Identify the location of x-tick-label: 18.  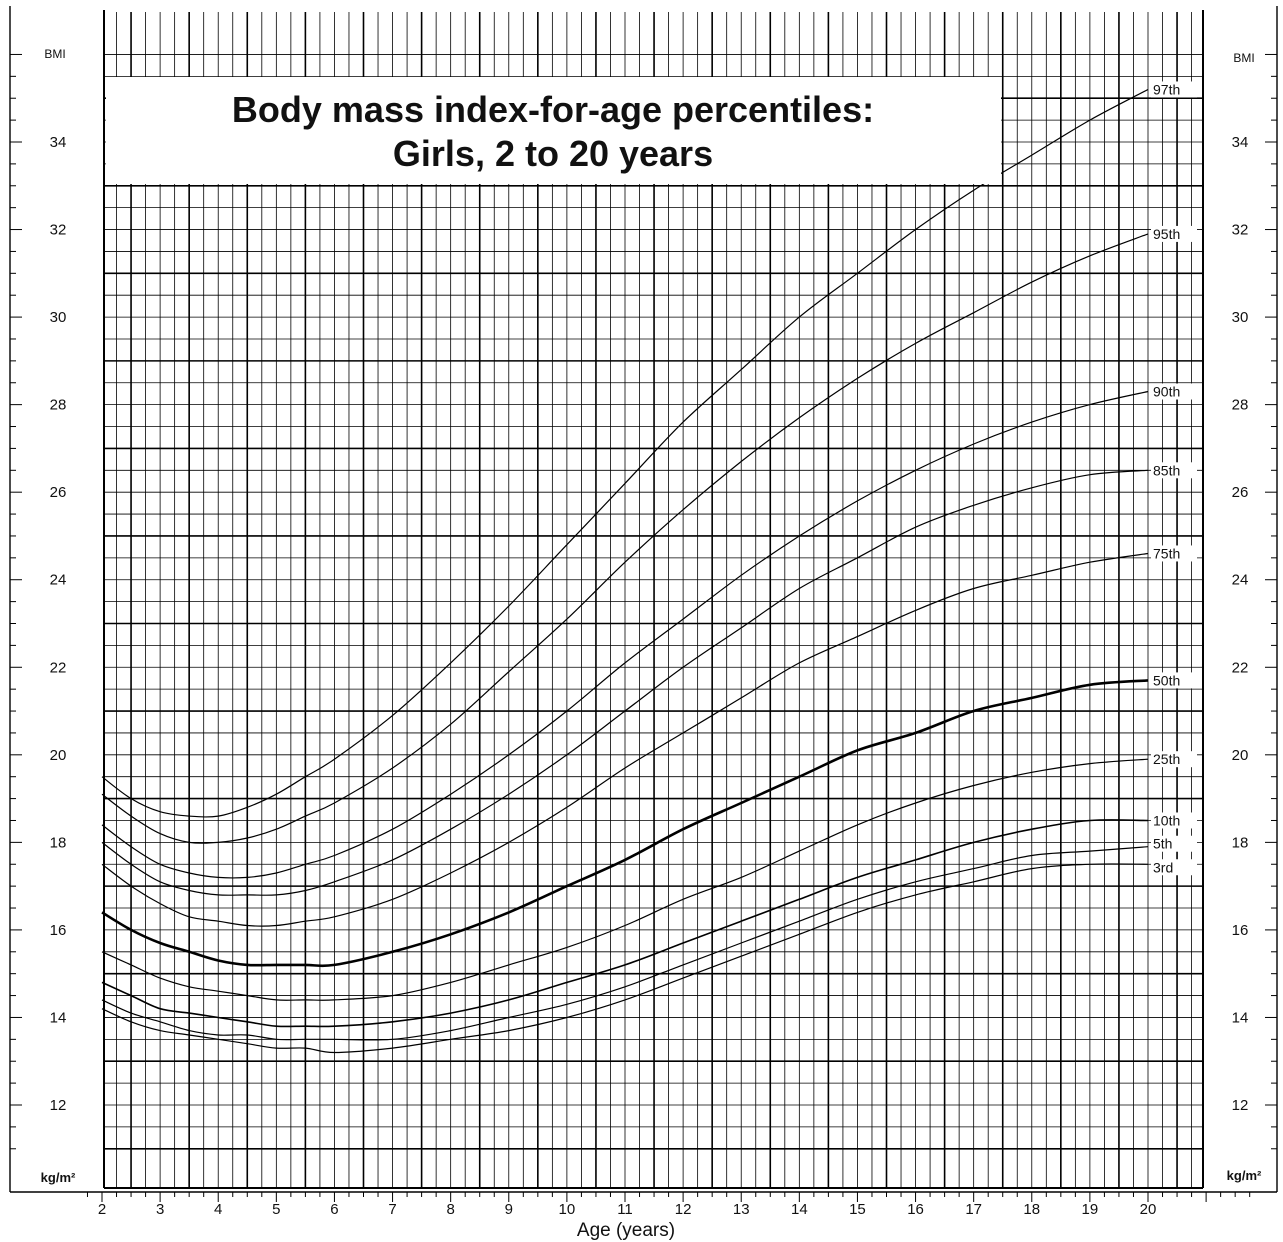
(1031, 1209).